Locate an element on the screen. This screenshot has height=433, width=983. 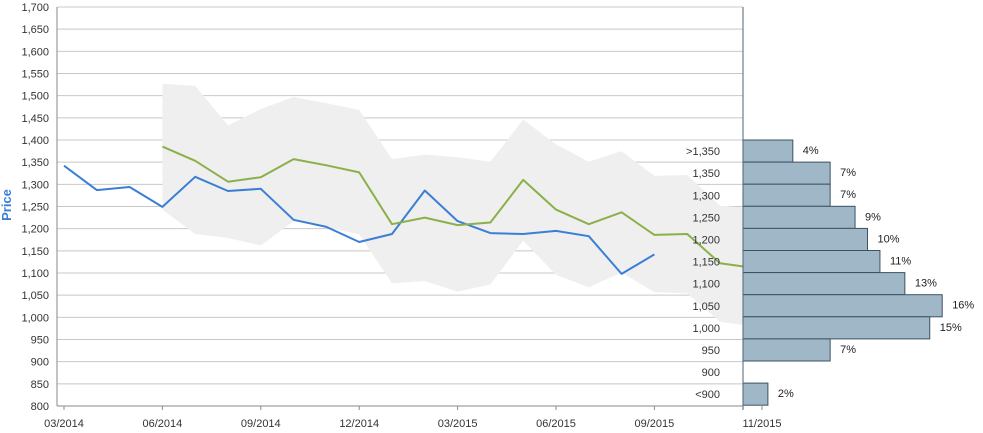
y-tick-label: 1,300 is located at coordinates (35, 185).